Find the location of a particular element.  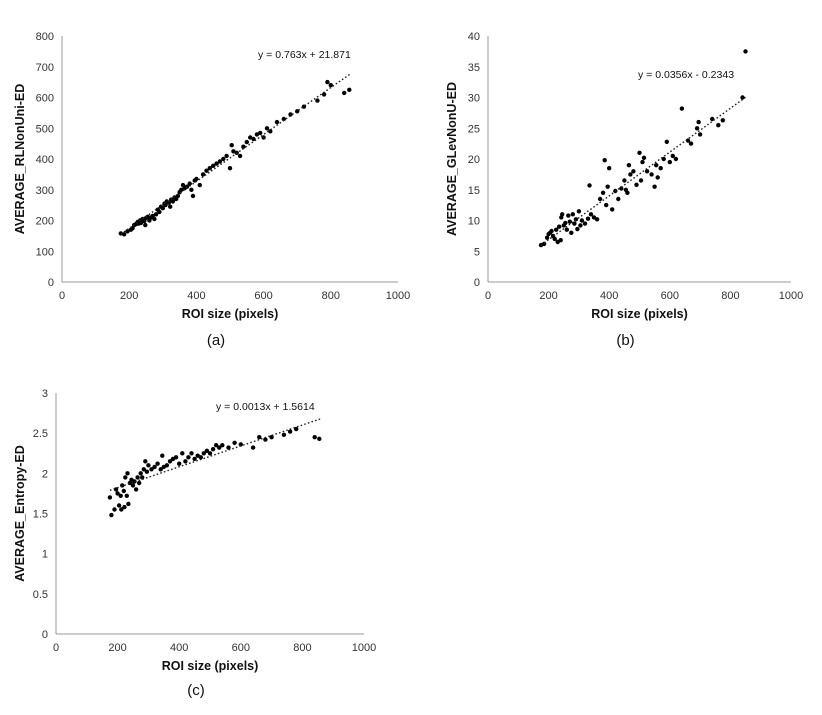

y-tick-label: 200 is located at coordinates (45, 222).